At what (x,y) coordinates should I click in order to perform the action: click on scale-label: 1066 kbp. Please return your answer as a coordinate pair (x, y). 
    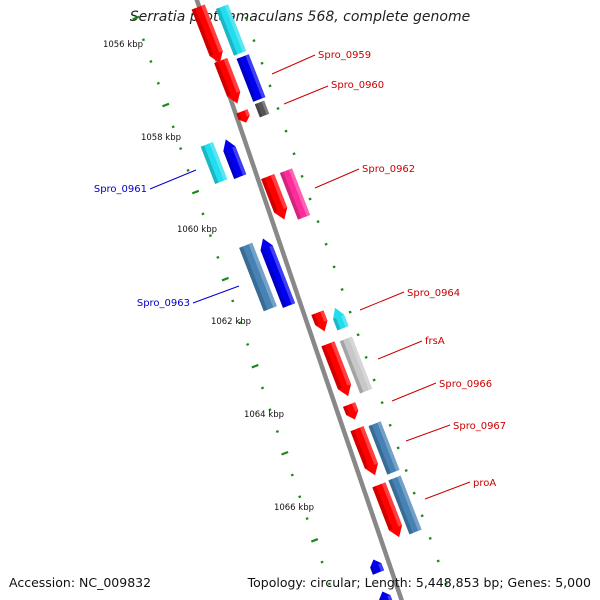
    Looking at the image, I should click on (294, 508).